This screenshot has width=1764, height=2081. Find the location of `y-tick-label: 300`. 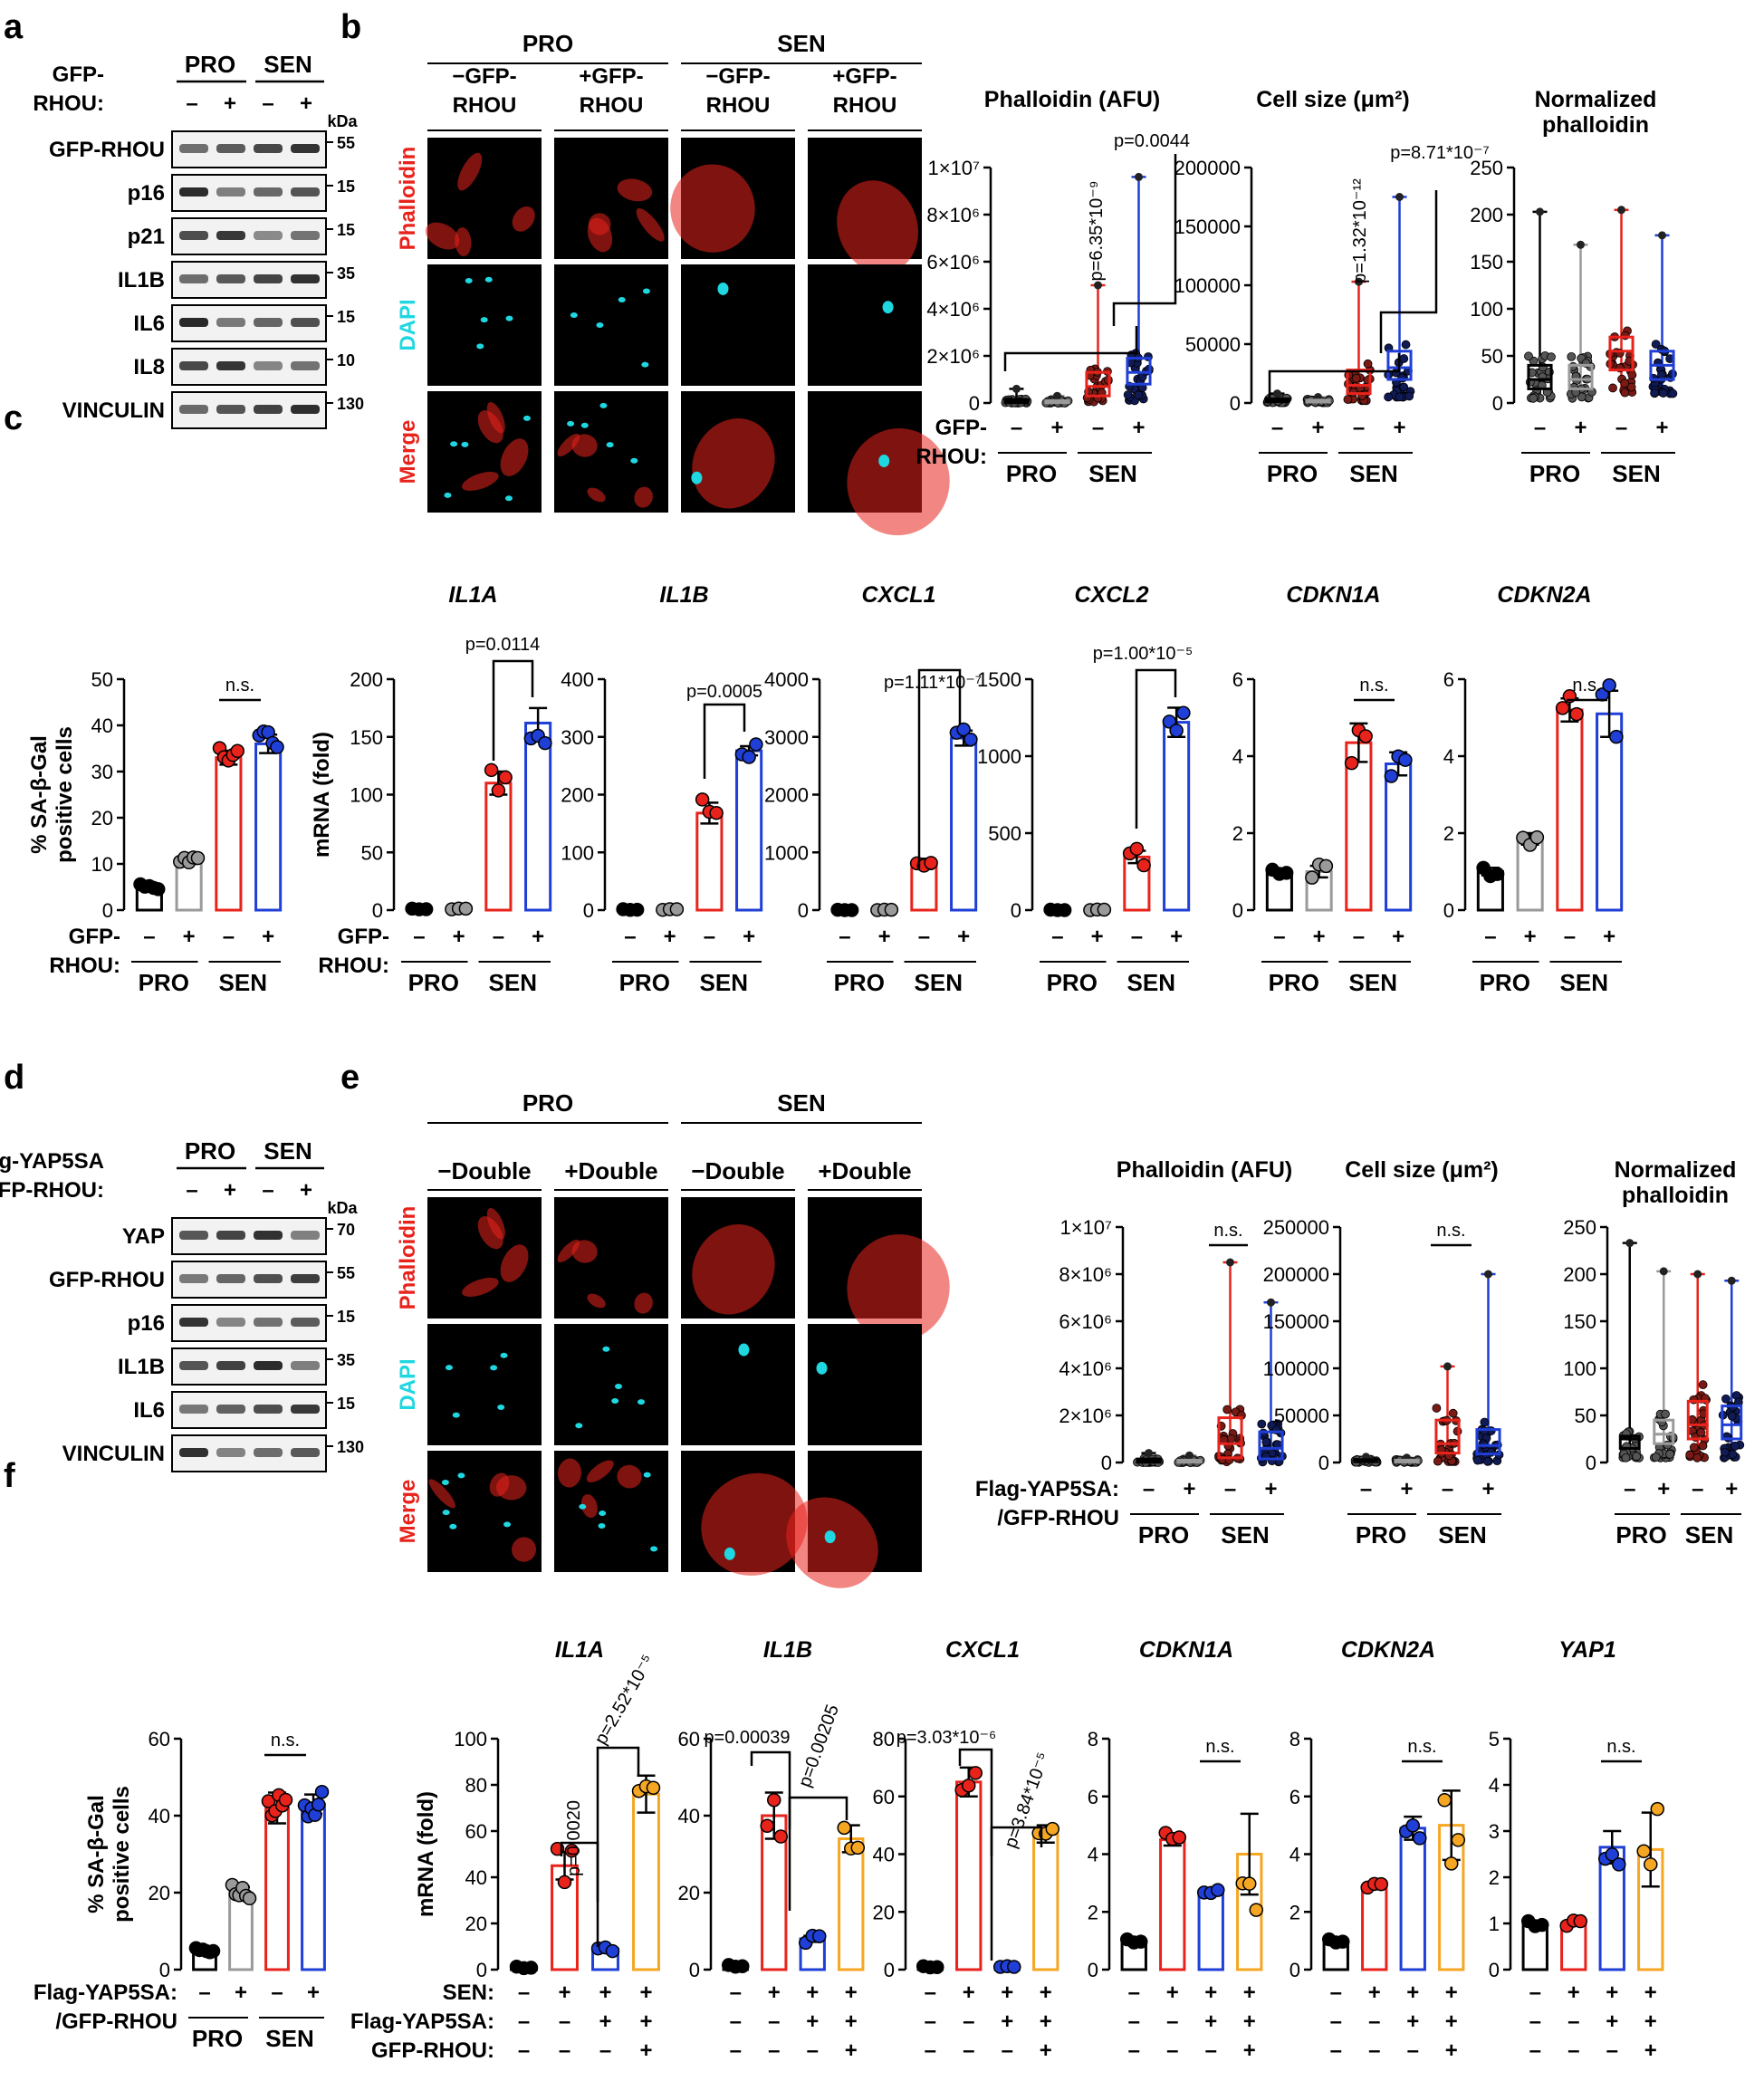

y-tick-label: 300 is located at coordinates (578, 737).